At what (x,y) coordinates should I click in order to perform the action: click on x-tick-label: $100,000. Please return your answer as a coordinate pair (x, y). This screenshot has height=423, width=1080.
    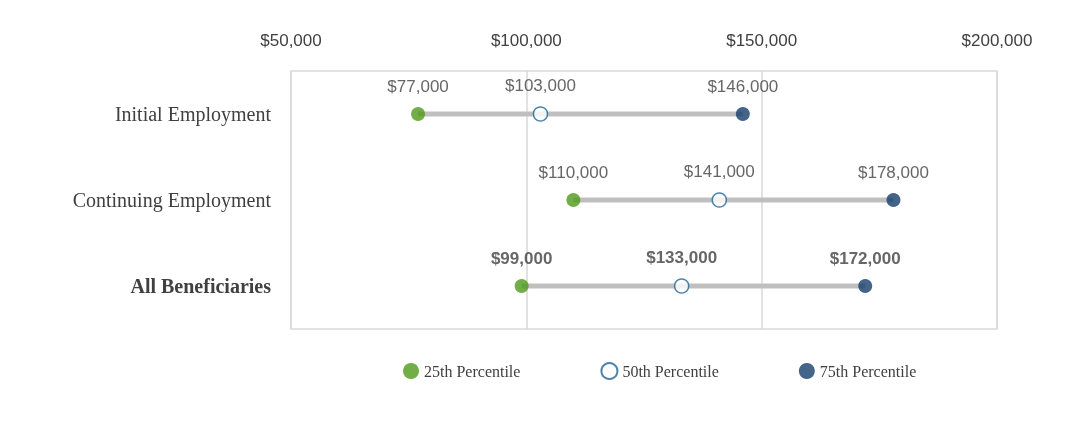
    Looking at the image, I should click on (526, 40).